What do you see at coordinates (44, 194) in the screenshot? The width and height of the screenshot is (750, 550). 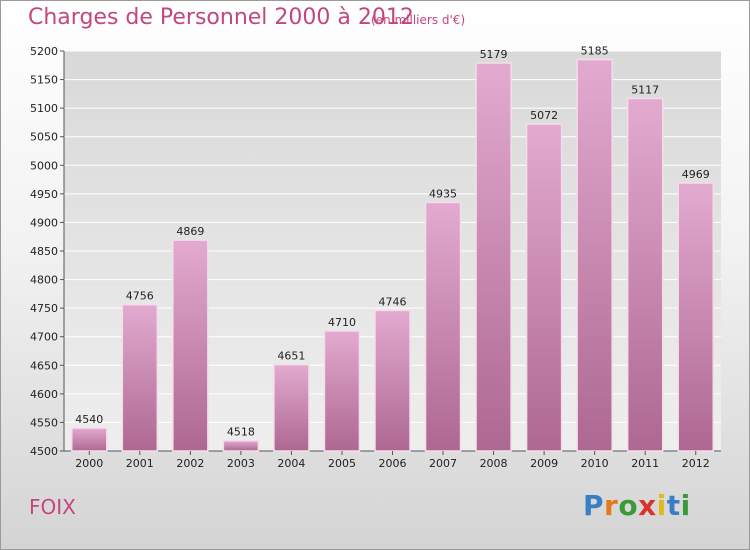 I see `y-tick-label: 4950` at bounding box center [44, 194].